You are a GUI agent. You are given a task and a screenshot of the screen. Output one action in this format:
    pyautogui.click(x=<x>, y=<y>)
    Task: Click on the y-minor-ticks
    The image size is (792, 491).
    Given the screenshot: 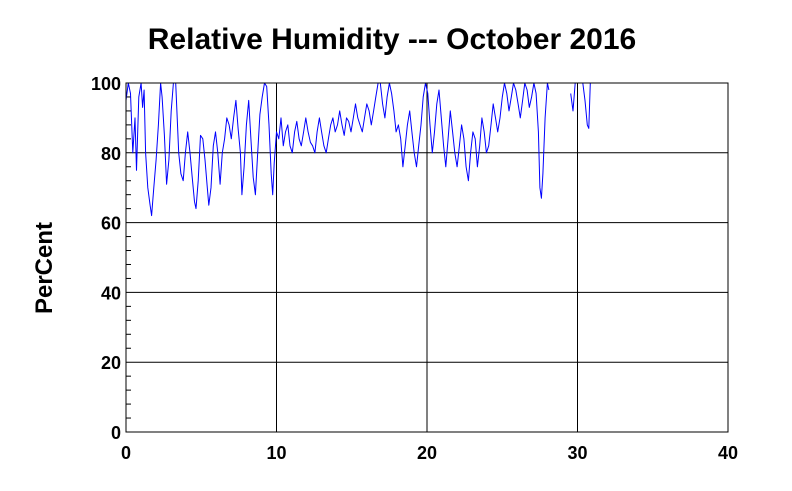 What is the action you would take?
    pyautogui.click(x=128, y=257)
    